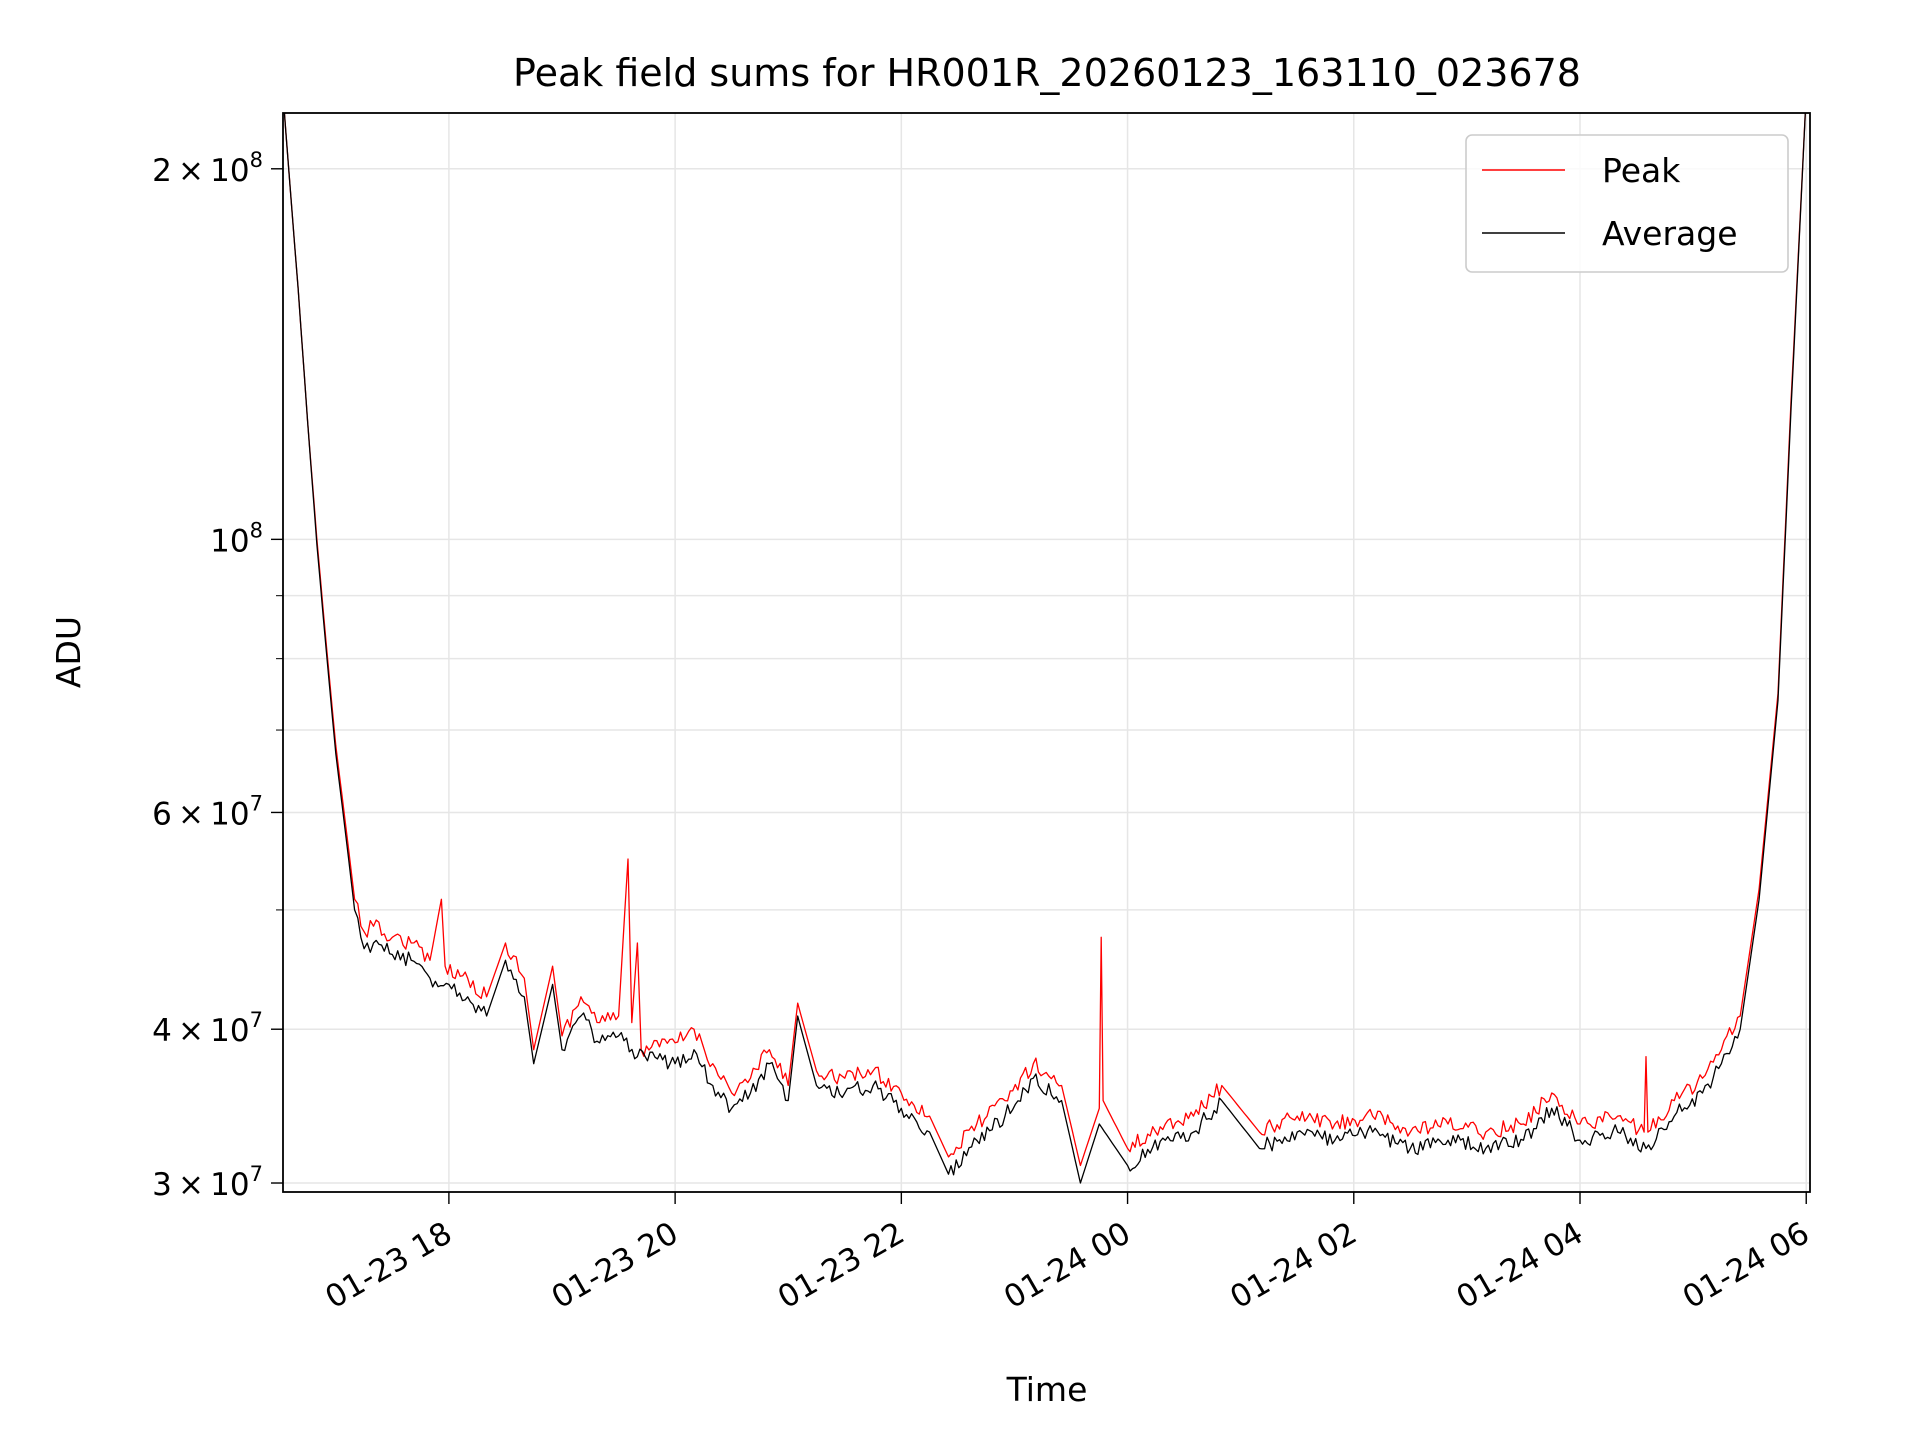  Describe the element at coordinates (1670, 233) in the screenshot. I see `legend-label-average: Average` at that location.